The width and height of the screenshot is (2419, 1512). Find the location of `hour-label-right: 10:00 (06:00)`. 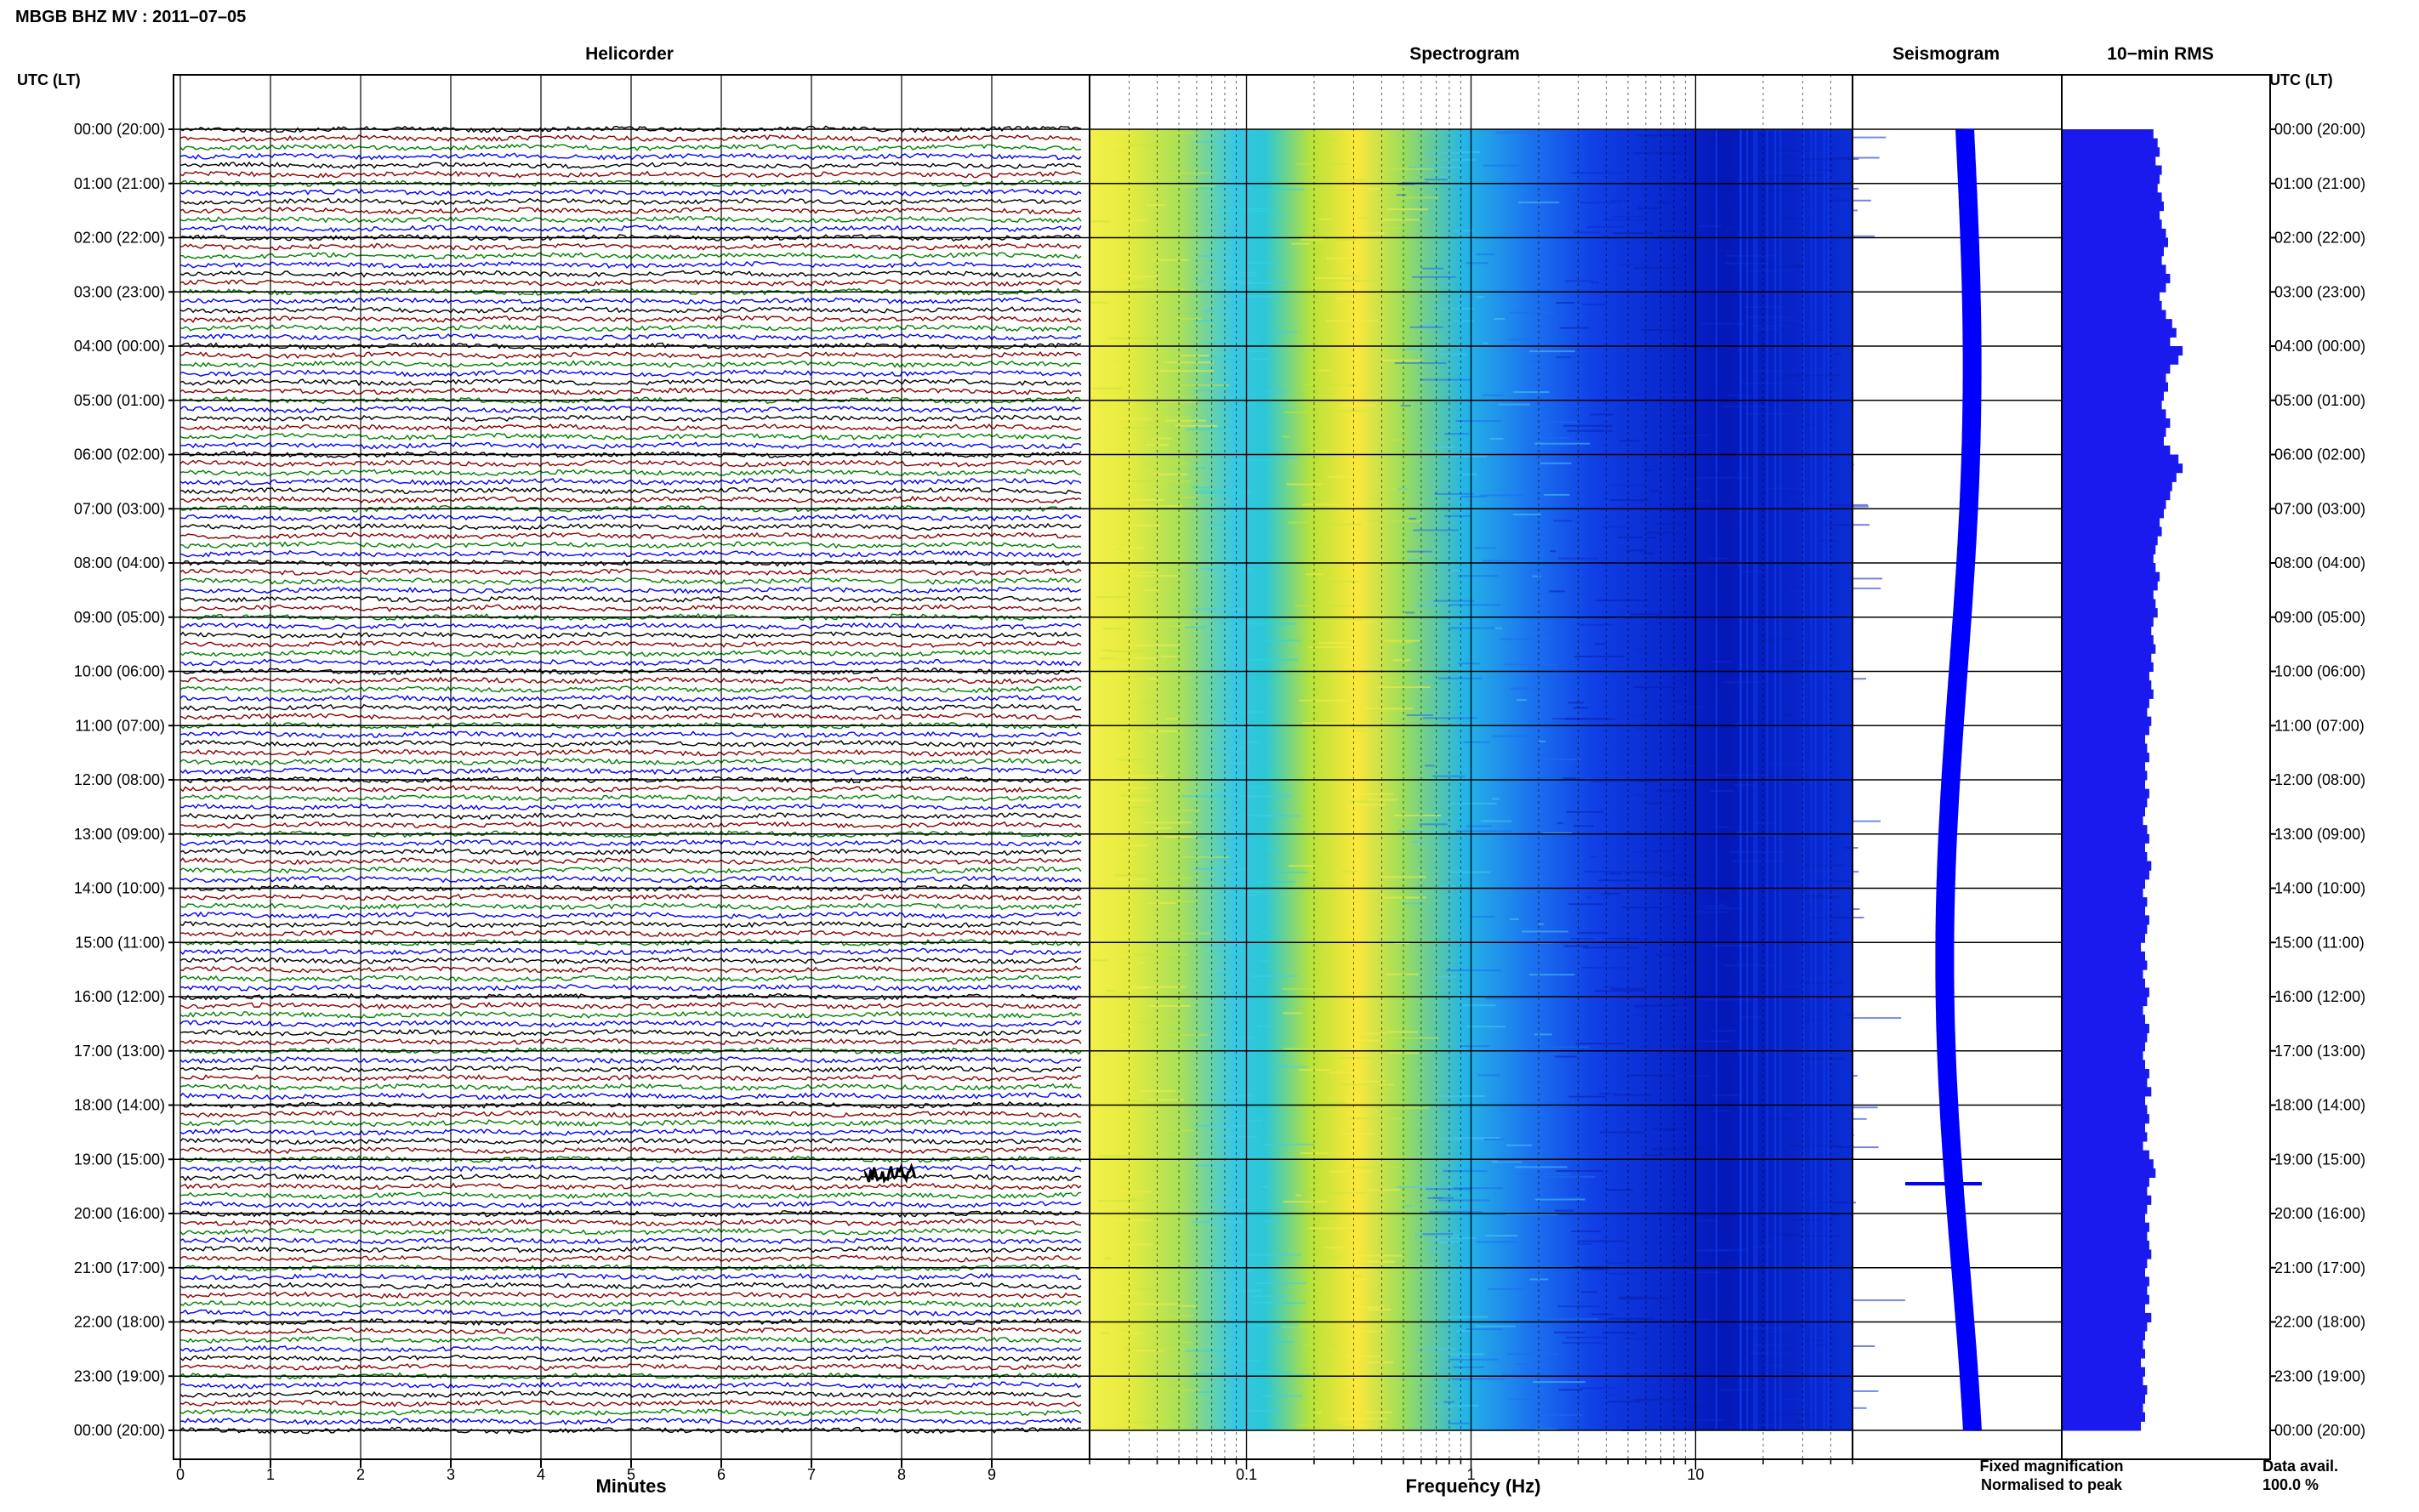

hour-label-right: 10:00 (06:00) is located at coordinates (2319, 671).